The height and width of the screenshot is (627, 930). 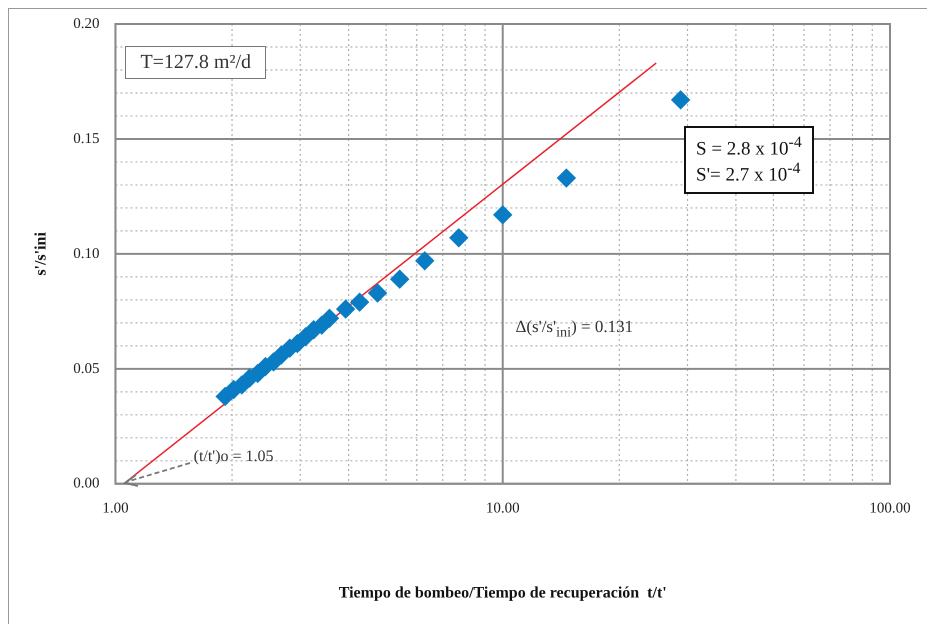 What do you see at coordinates (234, 457) in the screenshot?
I see `annotation: (t/t')o = 1.05` at bounding box center [234, 457].